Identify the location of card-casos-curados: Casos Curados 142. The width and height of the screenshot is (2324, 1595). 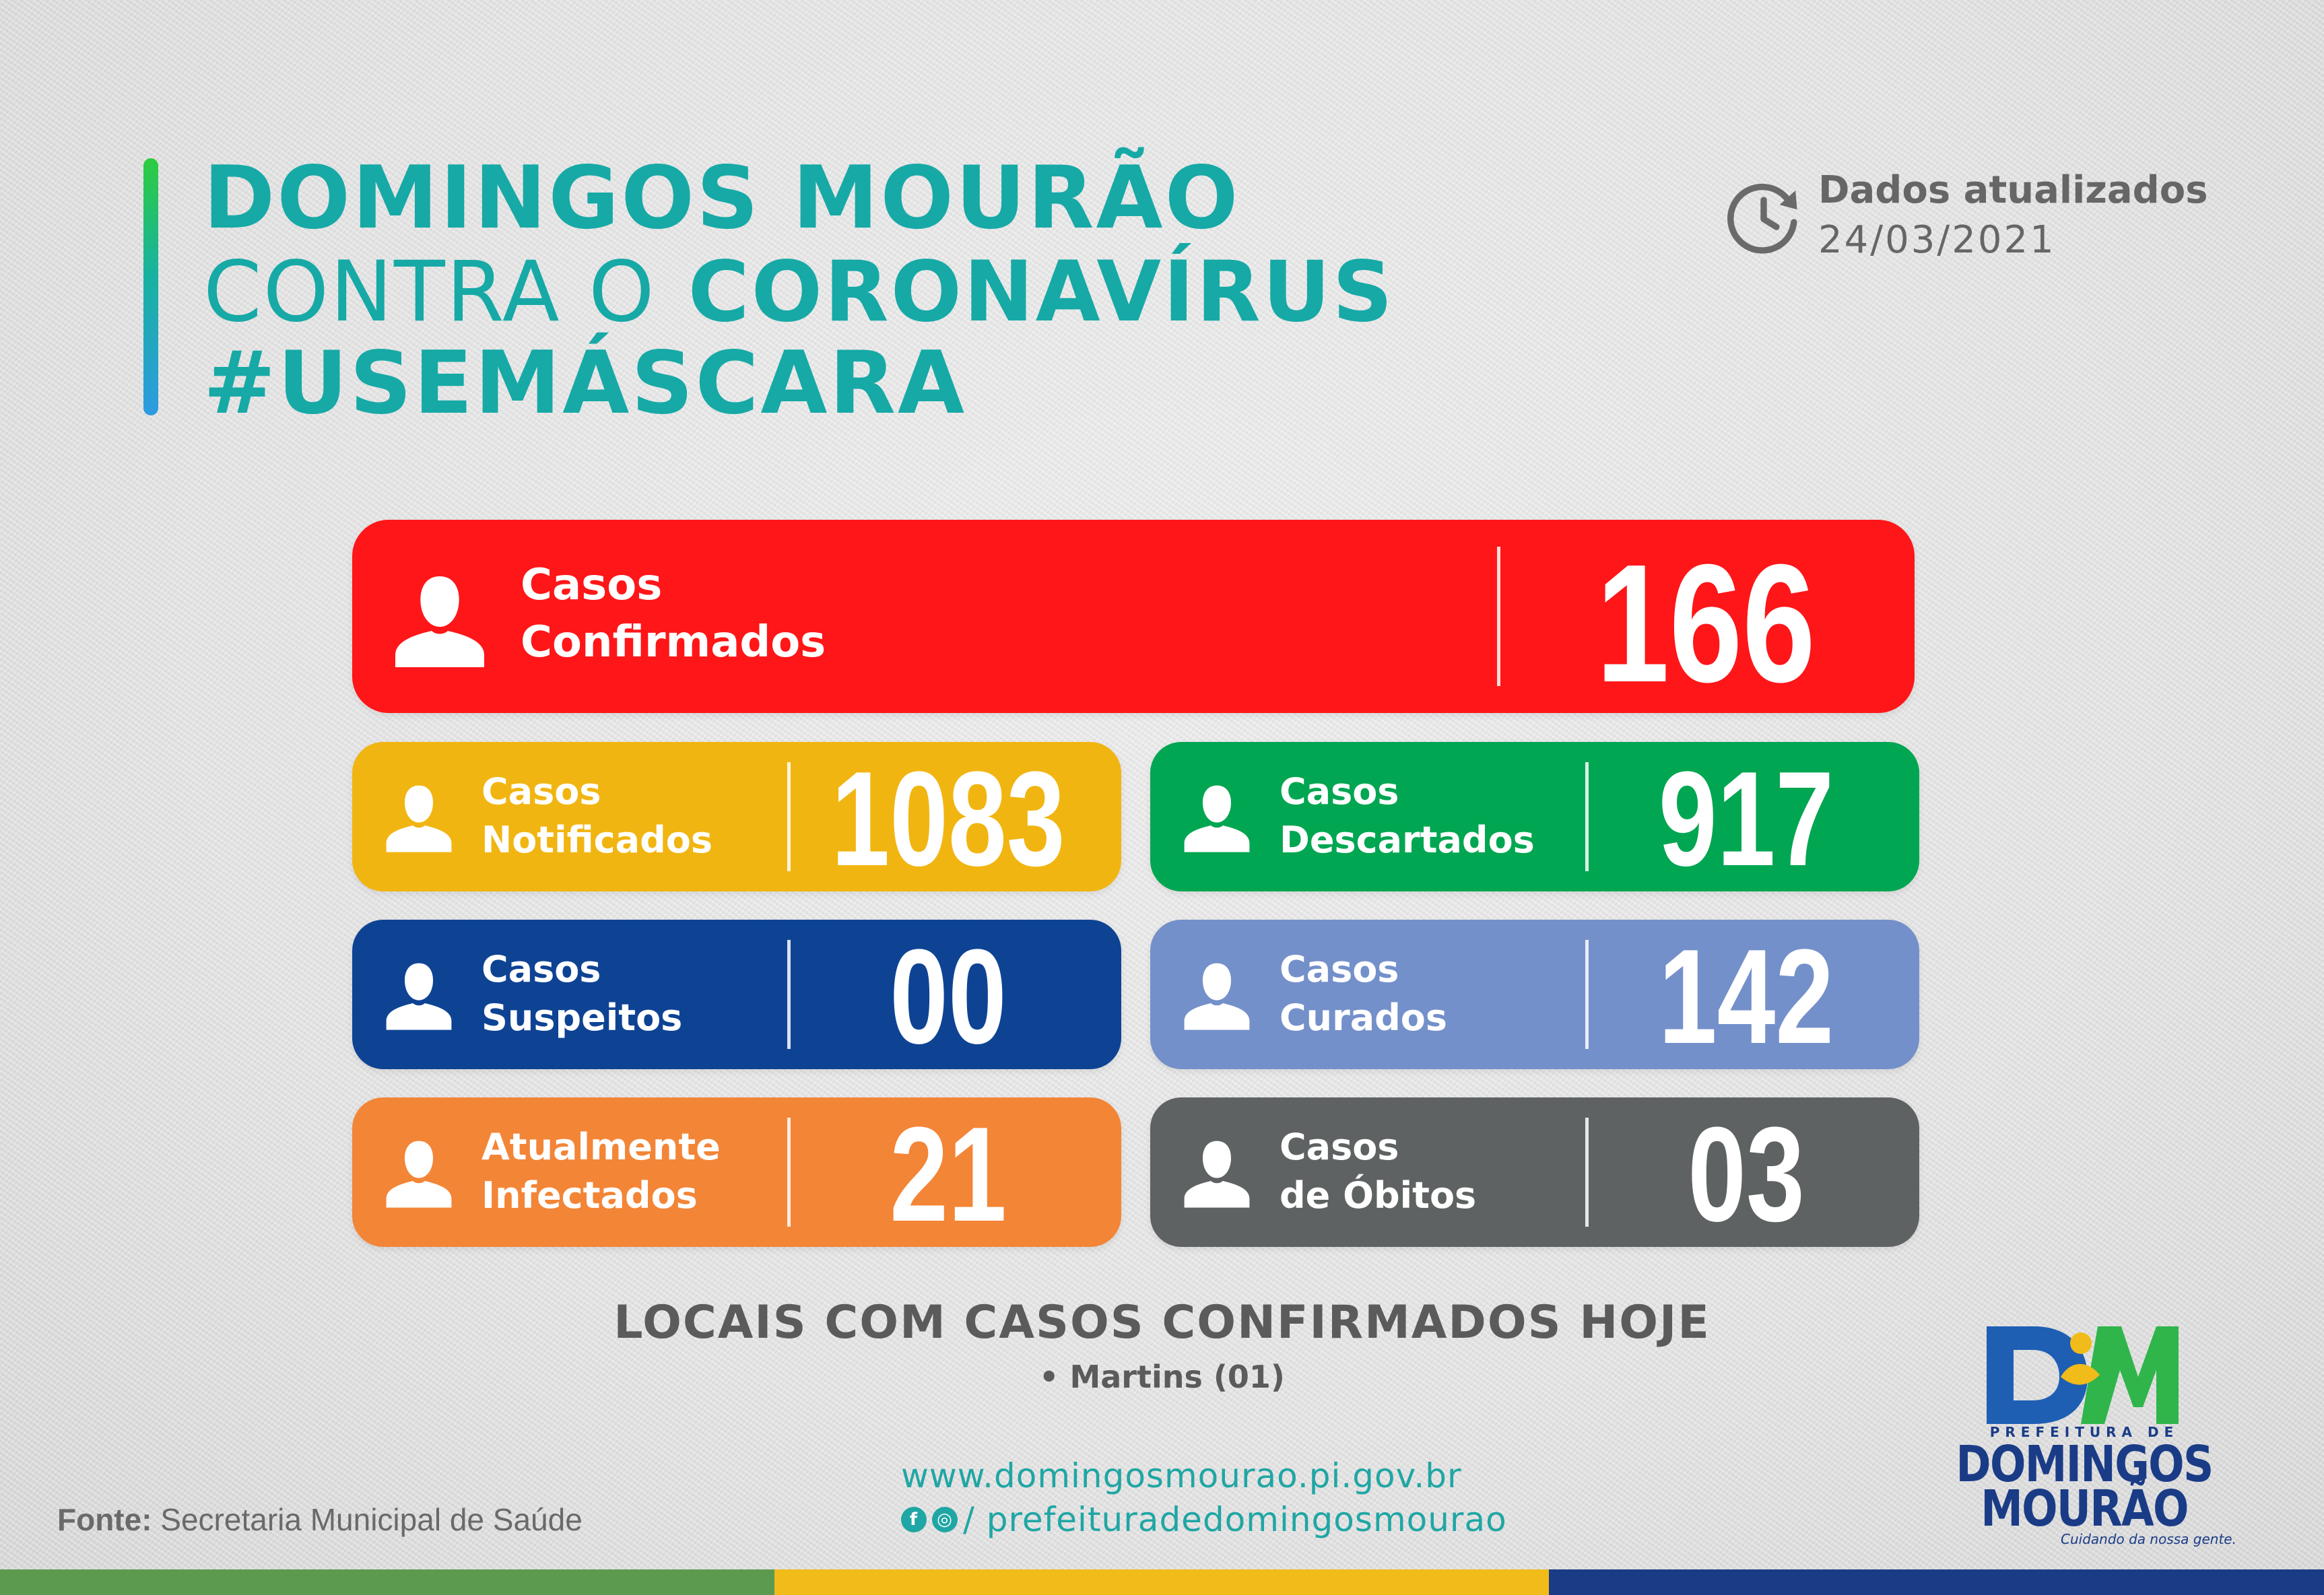
(1535, 996).